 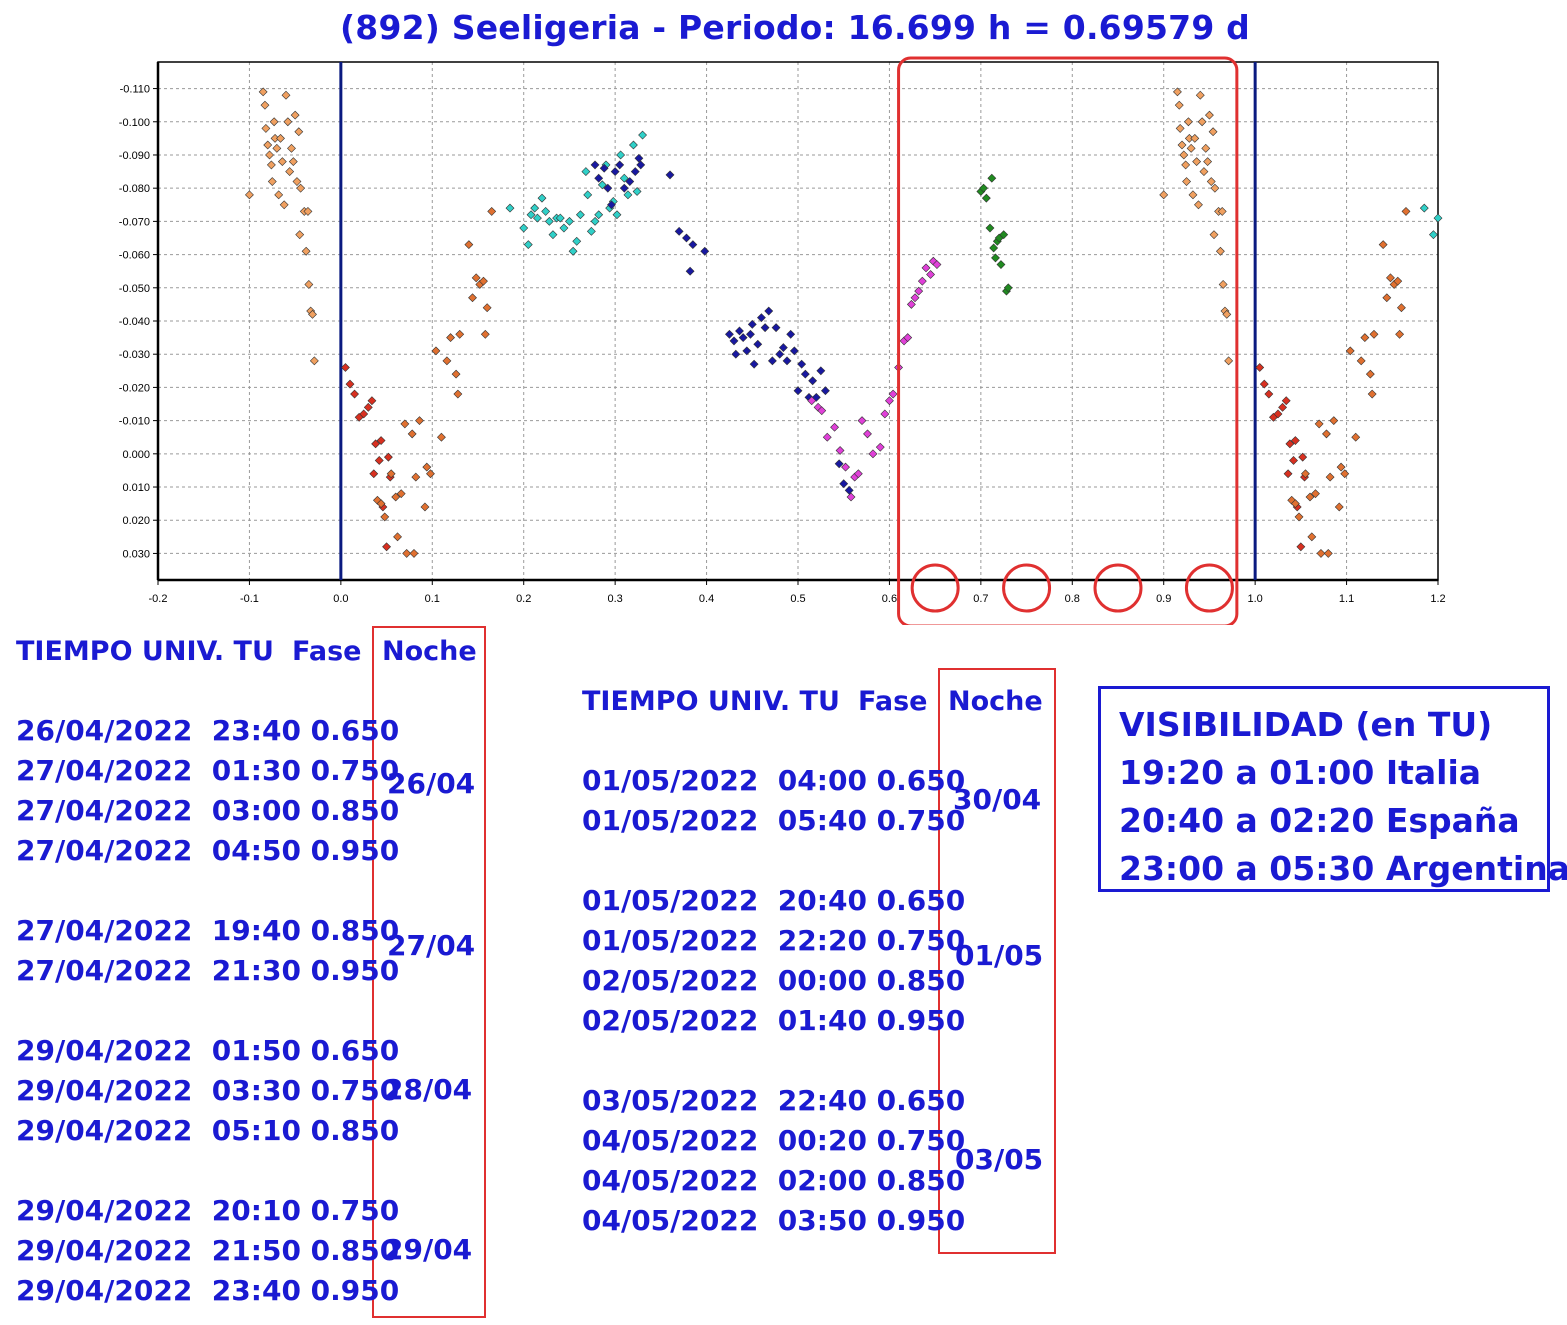 I want to click on y-tick-label: 0.020, so click(x=136, y=521).